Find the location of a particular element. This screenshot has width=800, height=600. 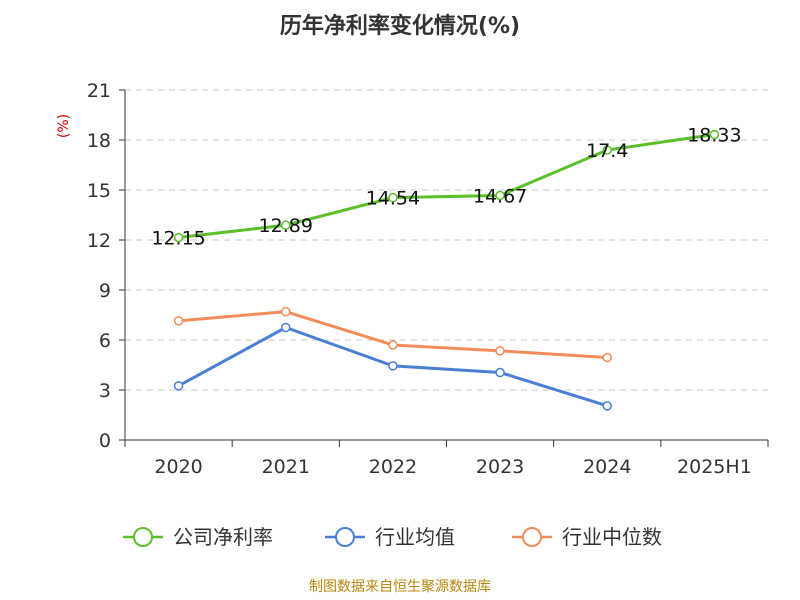

chart-title: 历年净利率变化情况(%) is located at coordinates (400, 26).